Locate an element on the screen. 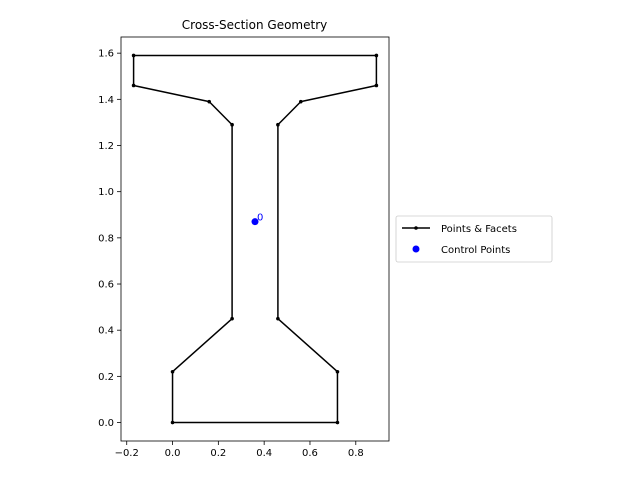 Image resolution: width=640 pixels, height=480 pixels. legend: Points & Facets Control Points is located at coordinates (474, 239).